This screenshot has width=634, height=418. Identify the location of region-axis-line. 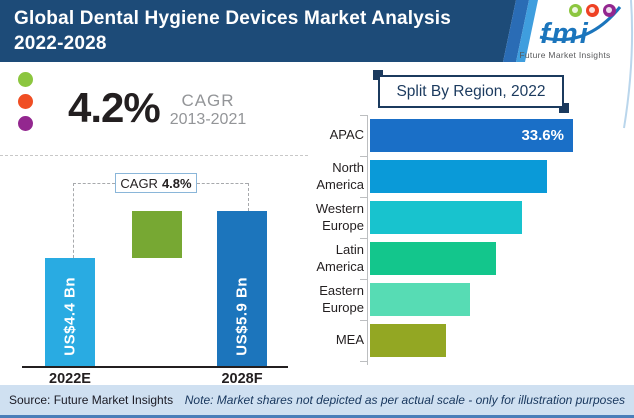
(364, 240).